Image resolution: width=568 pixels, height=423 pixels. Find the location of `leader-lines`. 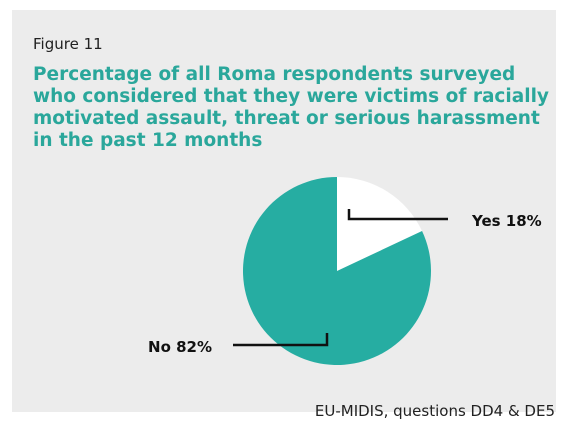

leader-lines is located at coordinates (340, 278).